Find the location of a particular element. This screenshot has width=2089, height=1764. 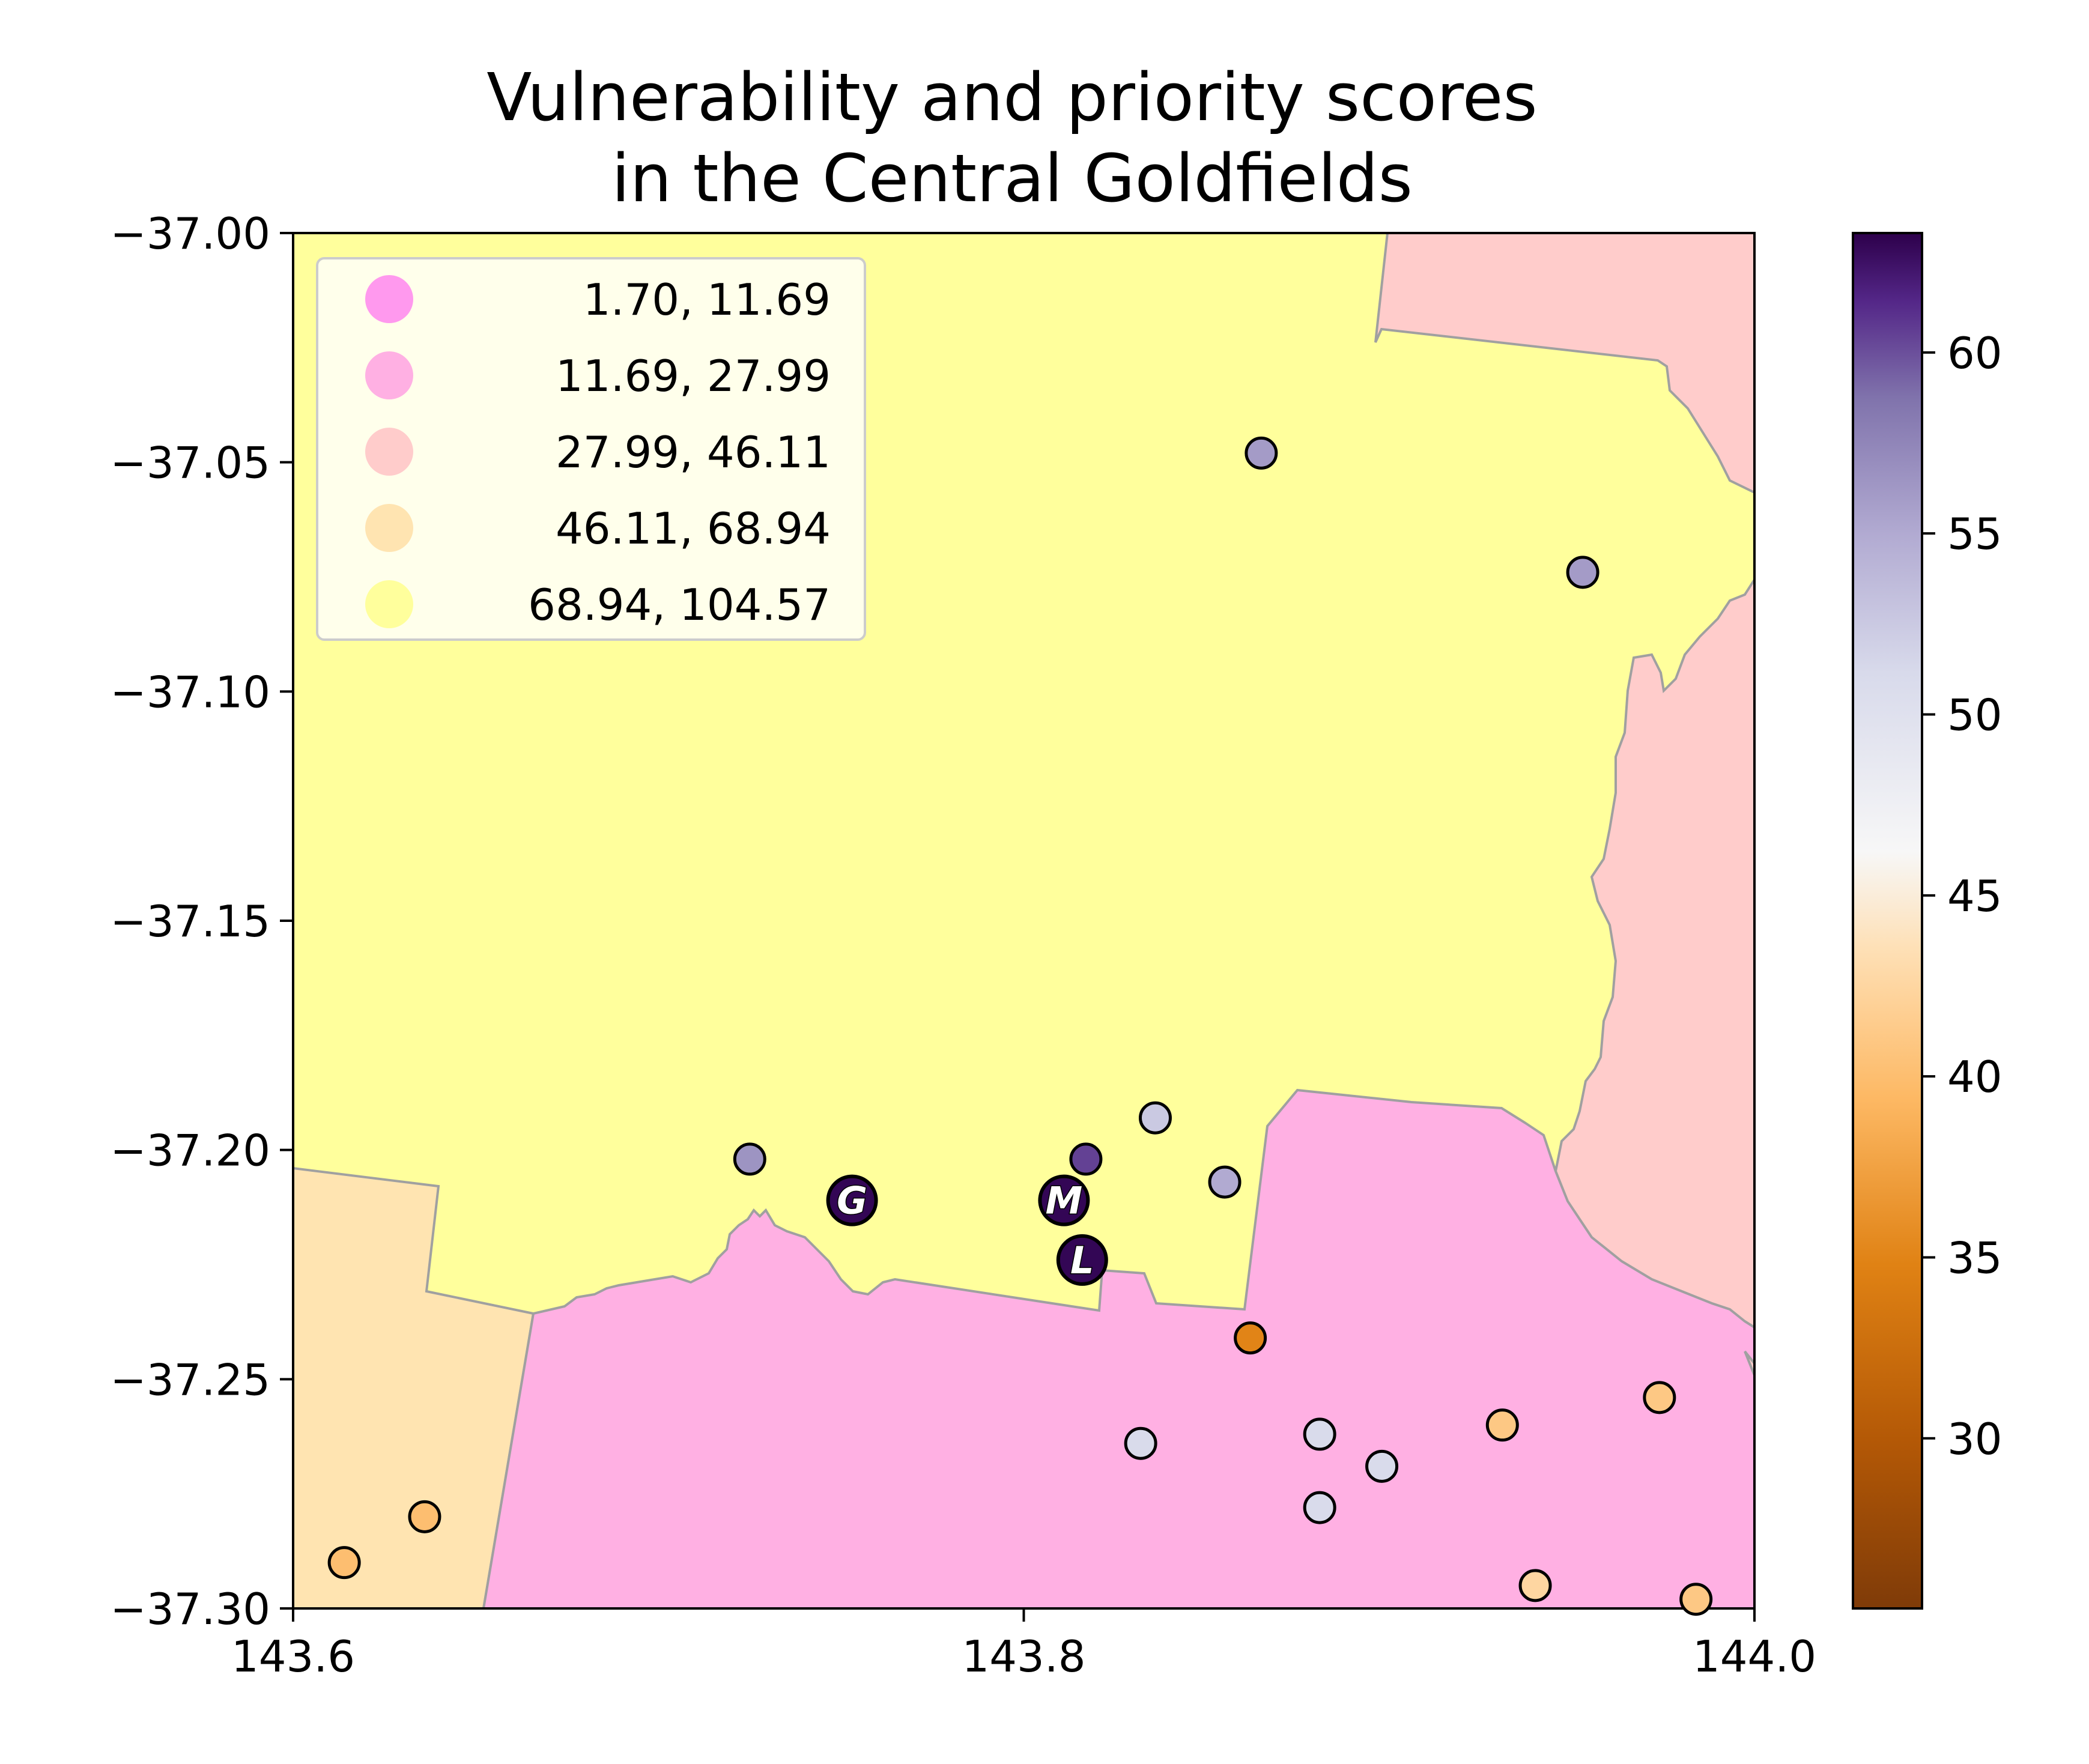

colorbar: 30 35 40 45 50 55 60 is located at coordinates (1927, 921).